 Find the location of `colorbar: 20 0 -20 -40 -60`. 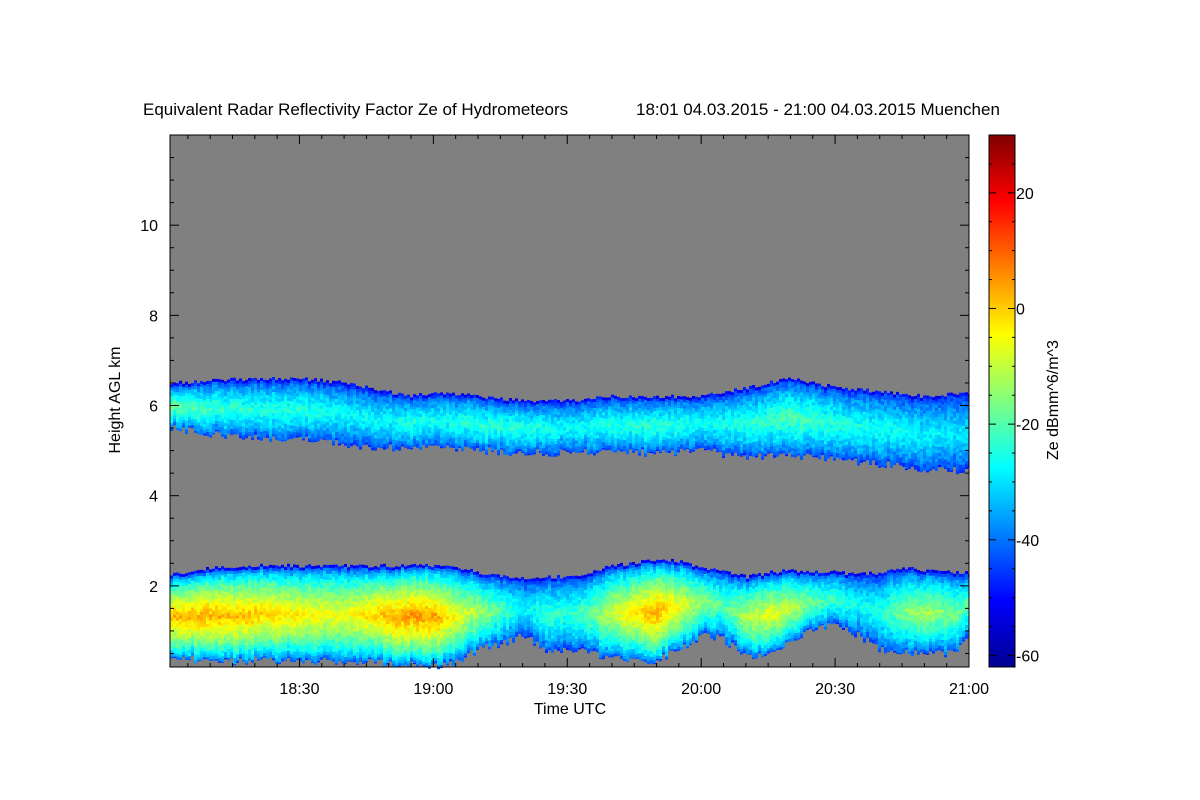

colorbar: 20 0 -20 -40 -60 is located at coordinates (1013, 401).